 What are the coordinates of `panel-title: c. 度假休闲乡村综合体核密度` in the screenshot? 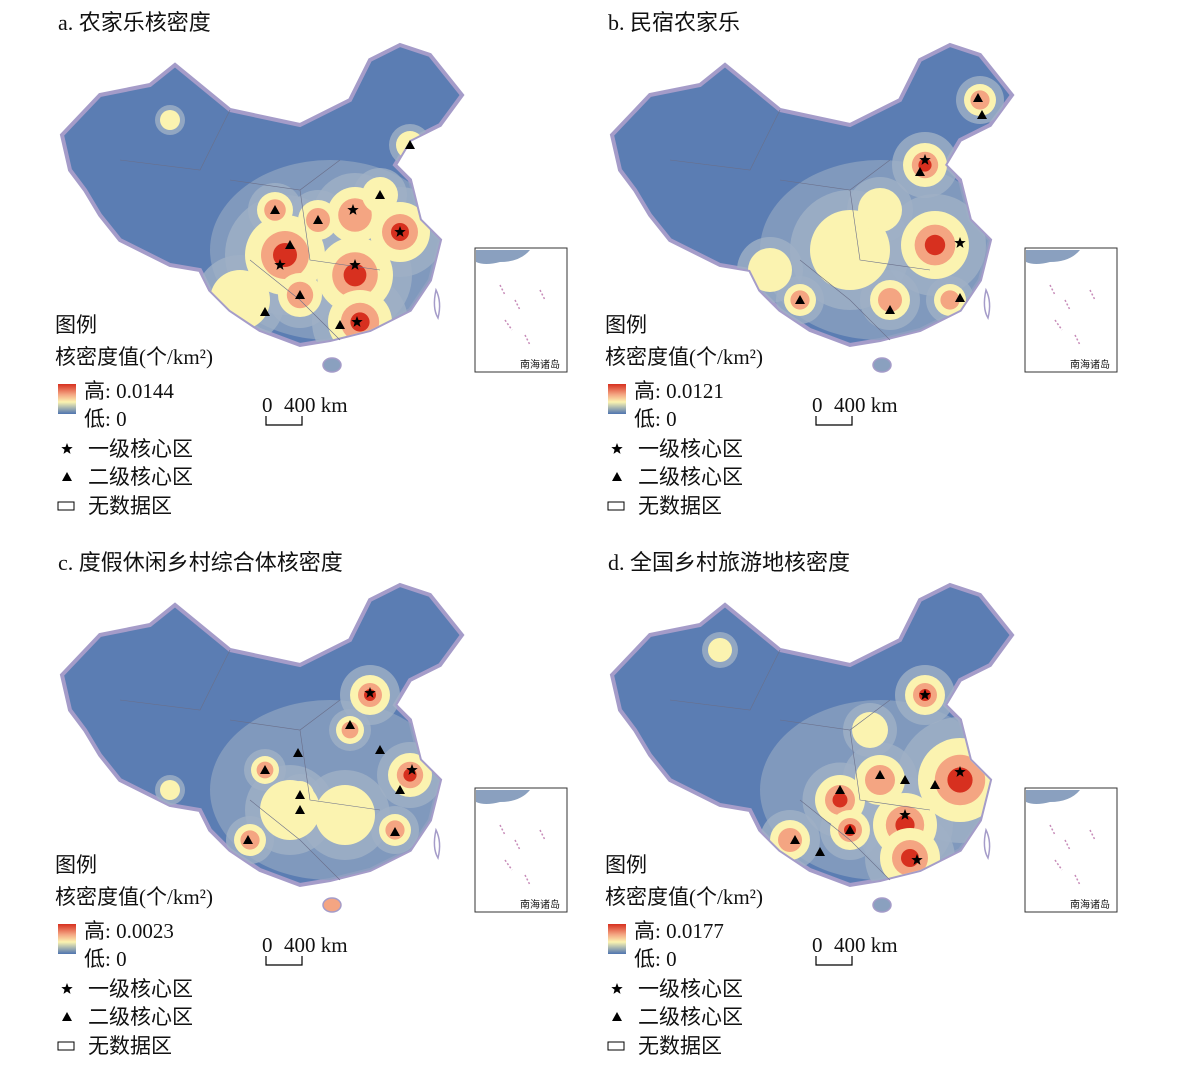 It's located at (200, 562).